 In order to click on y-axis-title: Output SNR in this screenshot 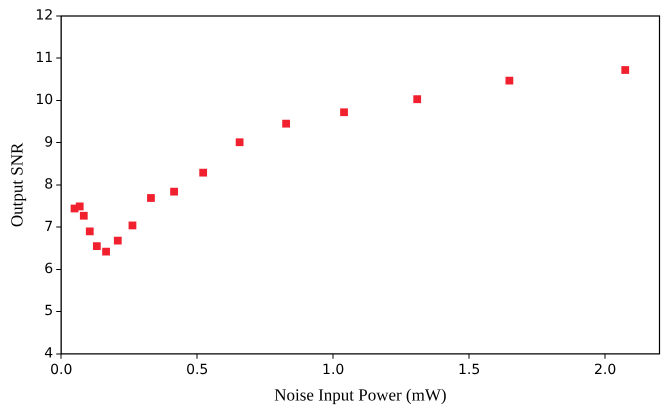, I will do `click(17, 185)`.